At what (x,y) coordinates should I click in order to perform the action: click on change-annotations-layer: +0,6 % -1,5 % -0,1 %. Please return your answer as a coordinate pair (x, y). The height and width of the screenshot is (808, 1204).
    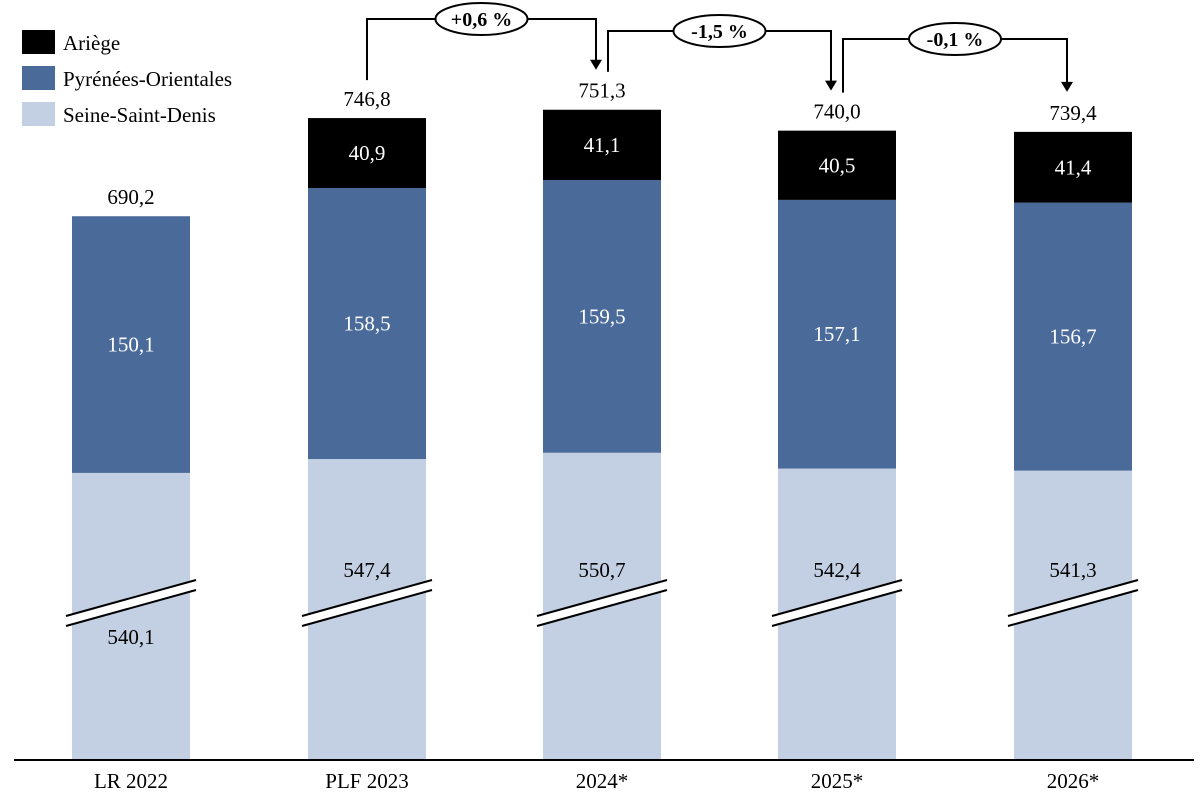
    Looking at the image, I should click on (719, 47).